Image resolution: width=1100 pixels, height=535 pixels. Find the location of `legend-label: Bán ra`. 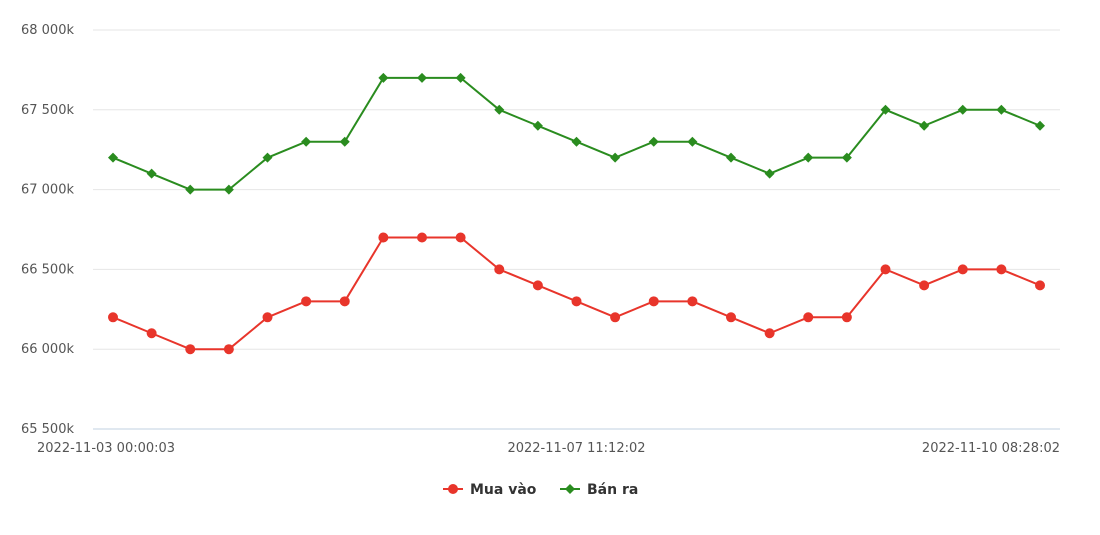

legend-label: Bán ra is located at coordinates (612, 490).